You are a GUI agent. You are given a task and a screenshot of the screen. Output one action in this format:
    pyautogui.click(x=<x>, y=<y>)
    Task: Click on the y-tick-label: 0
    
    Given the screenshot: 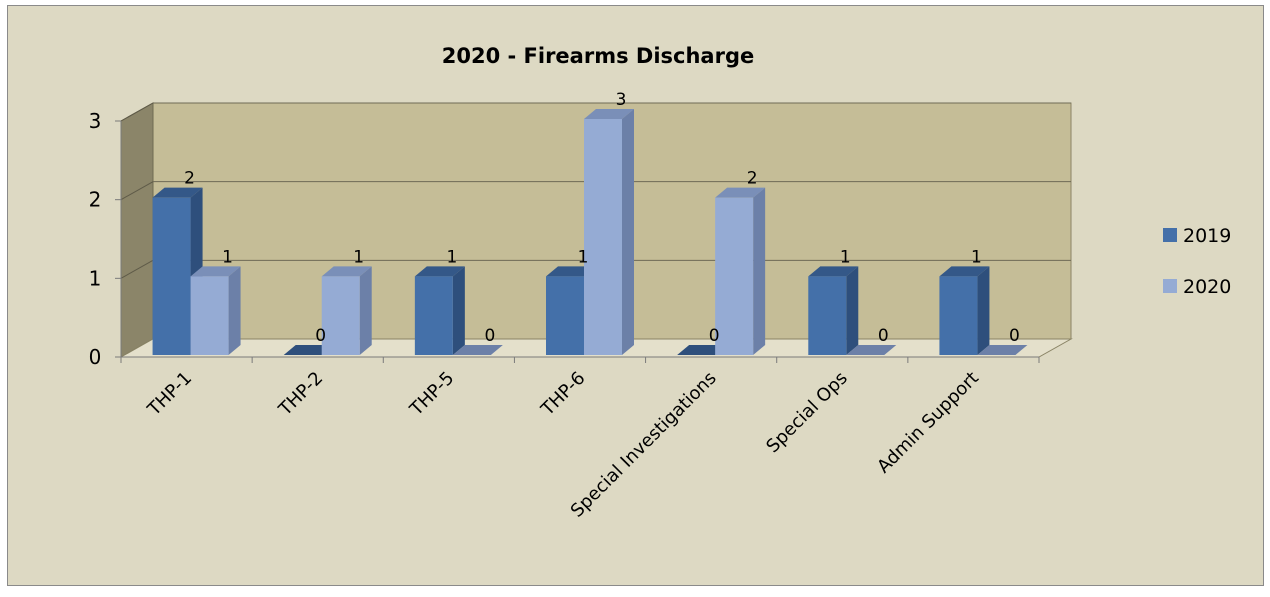 What is the action you would take?
    pyautogui.click(x=95, y=357)
    